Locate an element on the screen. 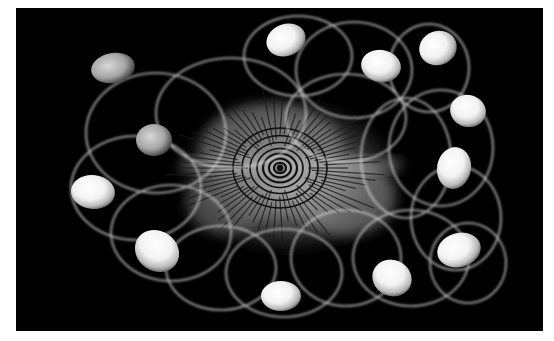  ring is located at coordinates (280, 168).